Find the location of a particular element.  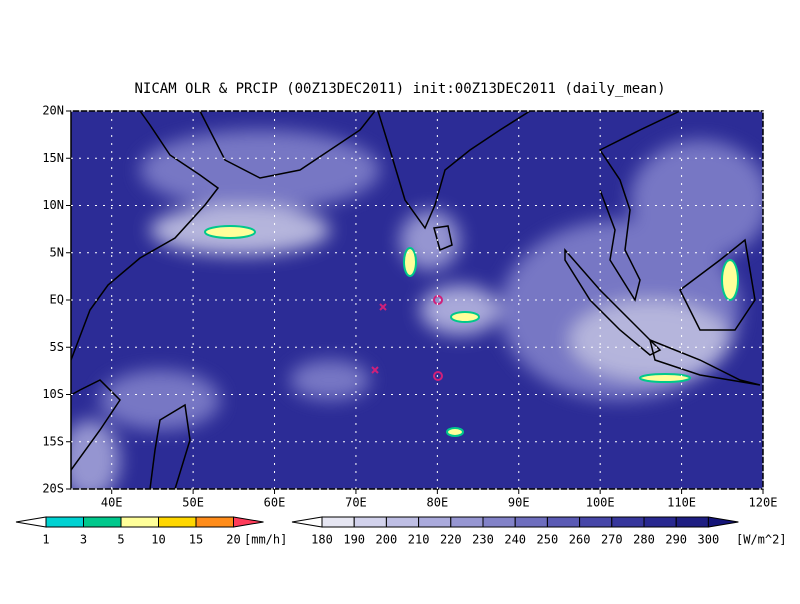

lon-tick-label: 40E is located at coordinates (112, 503).